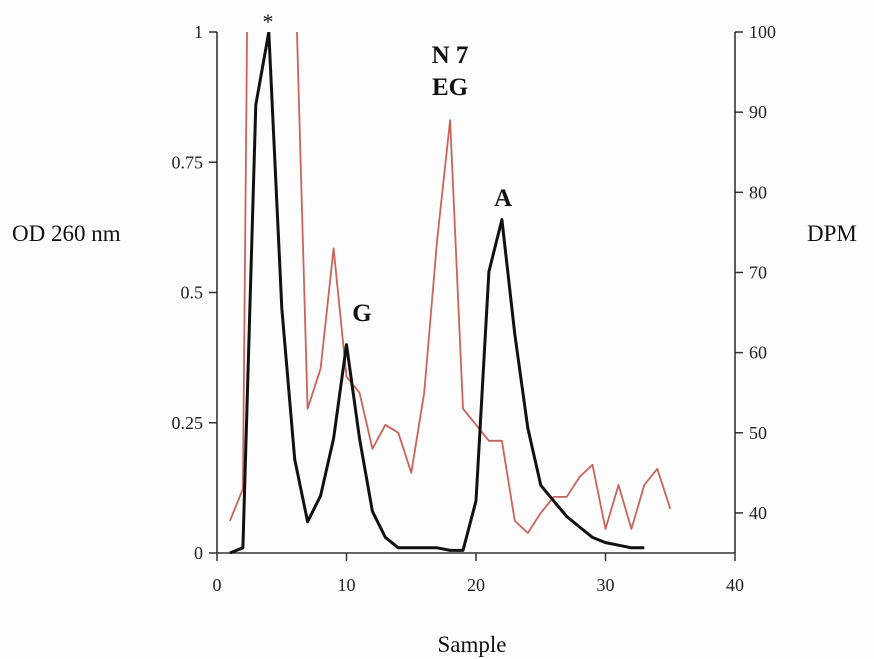 This screenshot has height=659, width=874. What do you see at coordinates (758, 353) in the screenshot?
I see `right-y-tick-label: 60` at bounding box center [758, 353].